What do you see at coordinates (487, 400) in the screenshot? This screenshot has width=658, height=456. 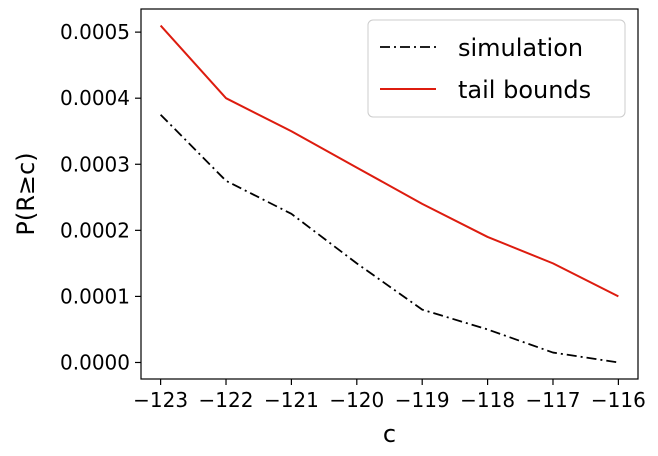 I see `x-tick-label: −118` at bounding box center [487, 400].